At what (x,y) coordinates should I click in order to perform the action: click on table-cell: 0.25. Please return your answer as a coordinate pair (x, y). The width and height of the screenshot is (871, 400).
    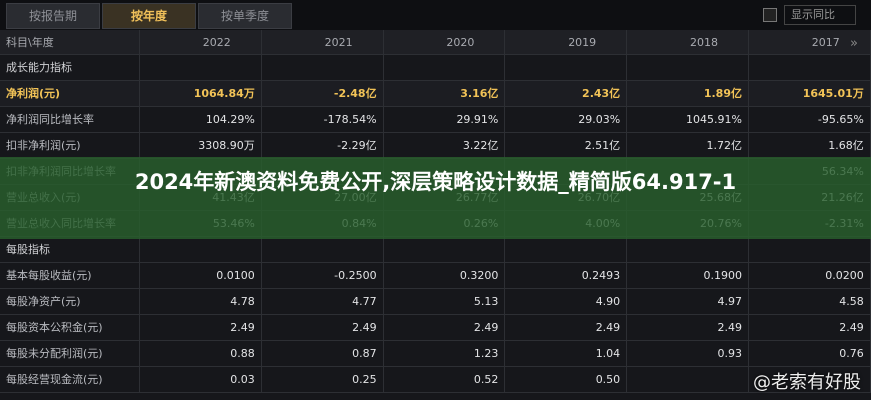
    Looking at the image, I should click on (322, 380).